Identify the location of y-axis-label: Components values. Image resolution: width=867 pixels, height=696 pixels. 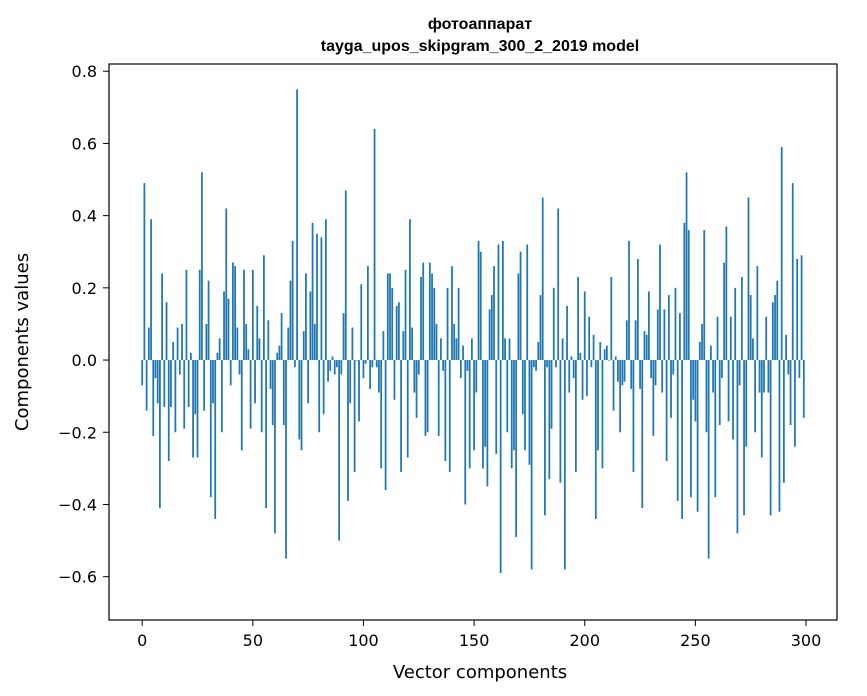
(22, 342).